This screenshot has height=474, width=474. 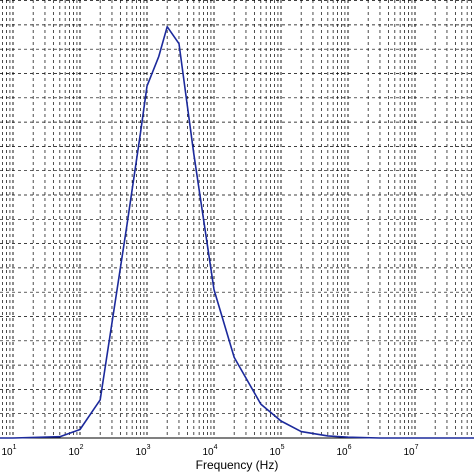 What do you see at coordinates (283, 447) in the screenshot?
I see `x-tick-exponent: 5` at bounding box center [283, 447].